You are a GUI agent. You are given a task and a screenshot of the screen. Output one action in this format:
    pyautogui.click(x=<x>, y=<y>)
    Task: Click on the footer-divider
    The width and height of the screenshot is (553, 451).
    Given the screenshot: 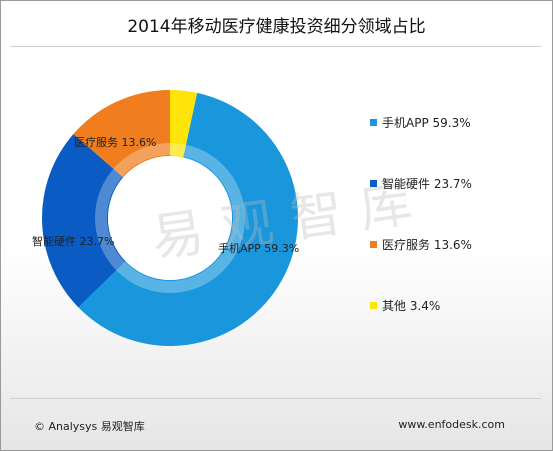 What is the action you would take?
    pyautogui.click(x=275, y=398)
    